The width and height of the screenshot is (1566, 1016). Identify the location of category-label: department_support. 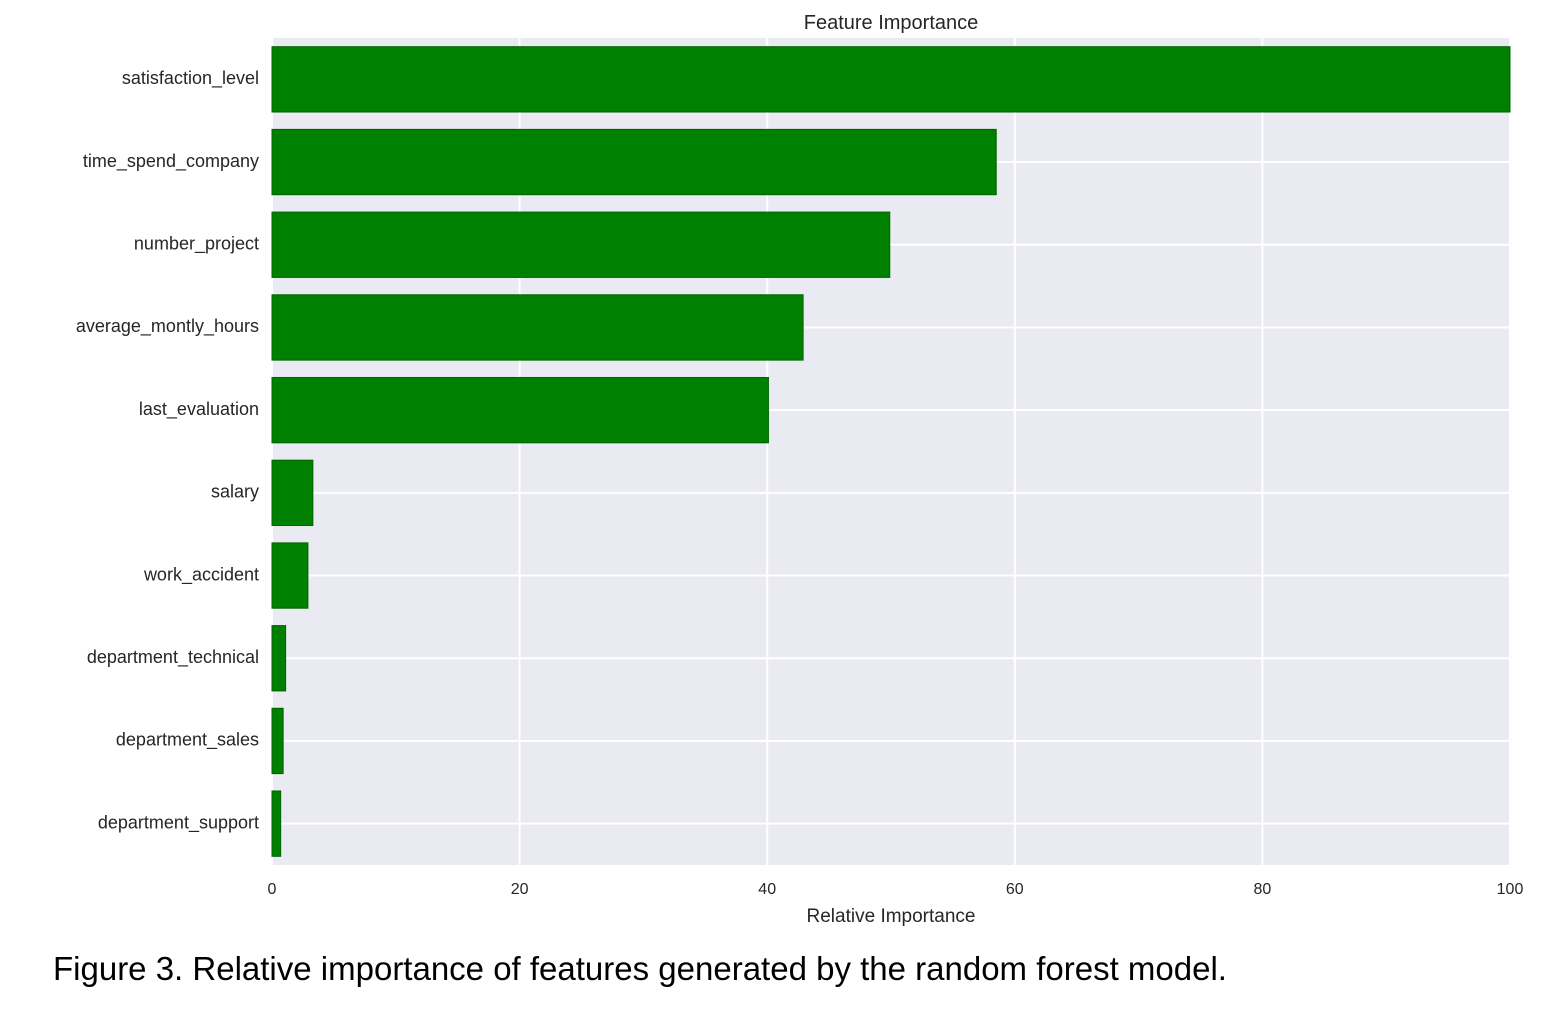
(178, 822).